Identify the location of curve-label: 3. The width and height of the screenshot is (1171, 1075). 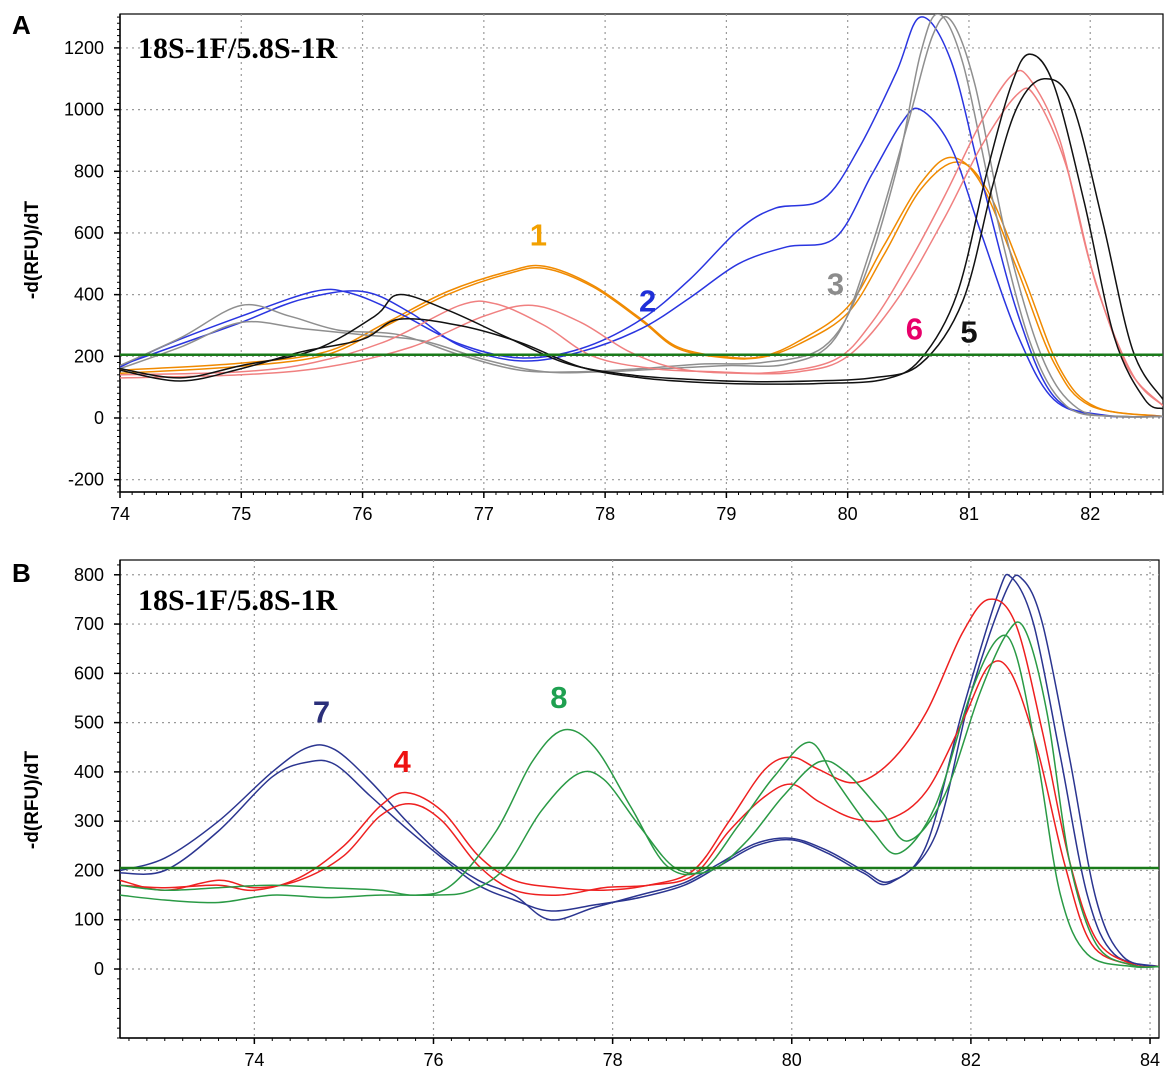
(835, 284).